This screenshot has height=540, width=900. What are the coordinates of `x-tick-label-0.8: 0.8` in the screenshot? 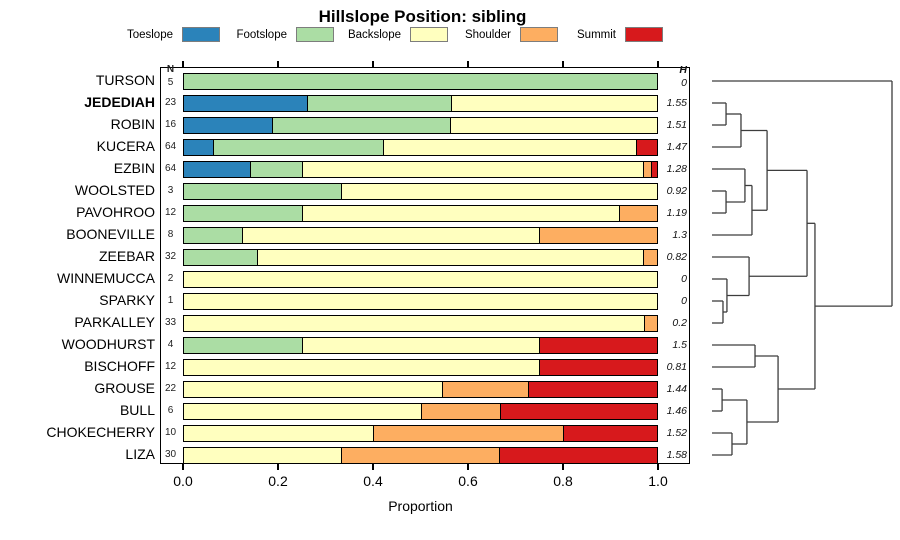 It's located at (563, 481).